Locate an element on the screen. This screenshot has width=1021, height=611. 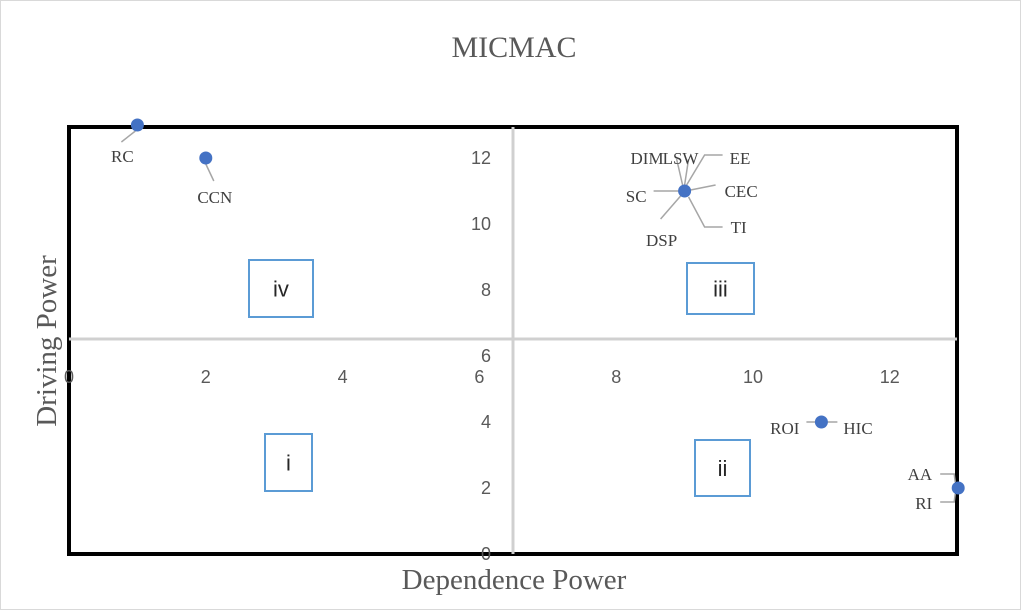
quadrant-label-iii: iii is located at coordinates (720, 289).